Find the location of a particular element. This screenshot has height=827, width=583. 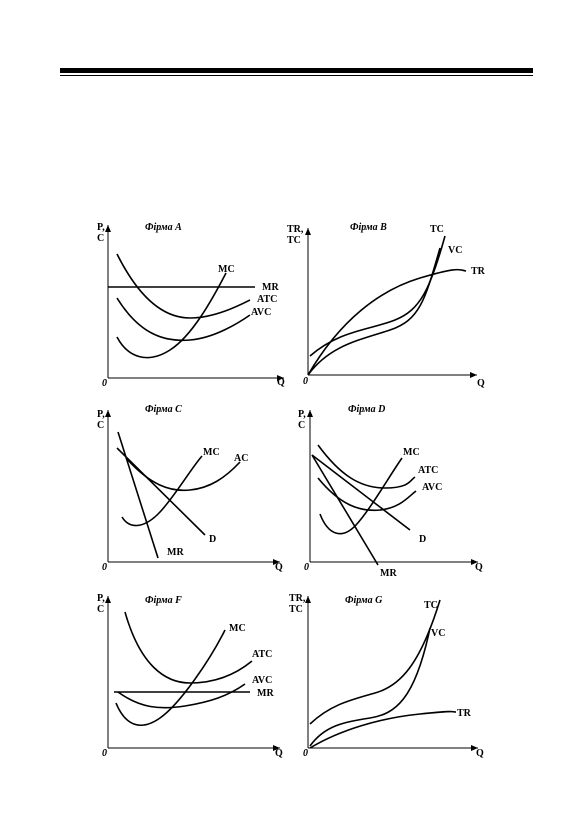

panel-b: TR, TC 0 Q Фірма B TC VC TR is located at coordinates (386, 305).